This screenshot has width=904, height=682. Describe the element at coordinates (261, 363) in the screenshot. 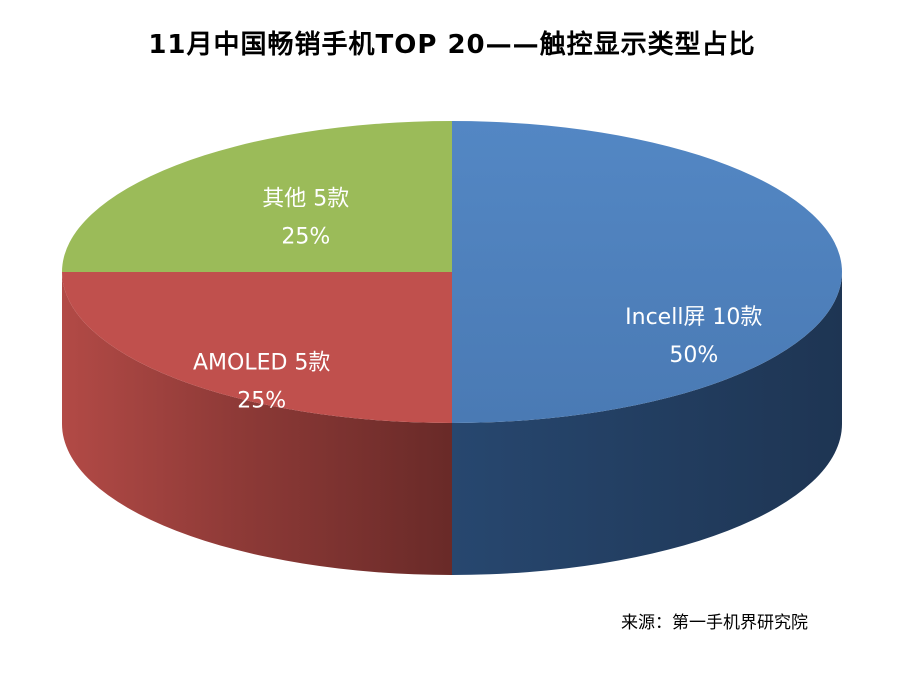

I see `slice-label-1: AMOLED 5款` at that location.